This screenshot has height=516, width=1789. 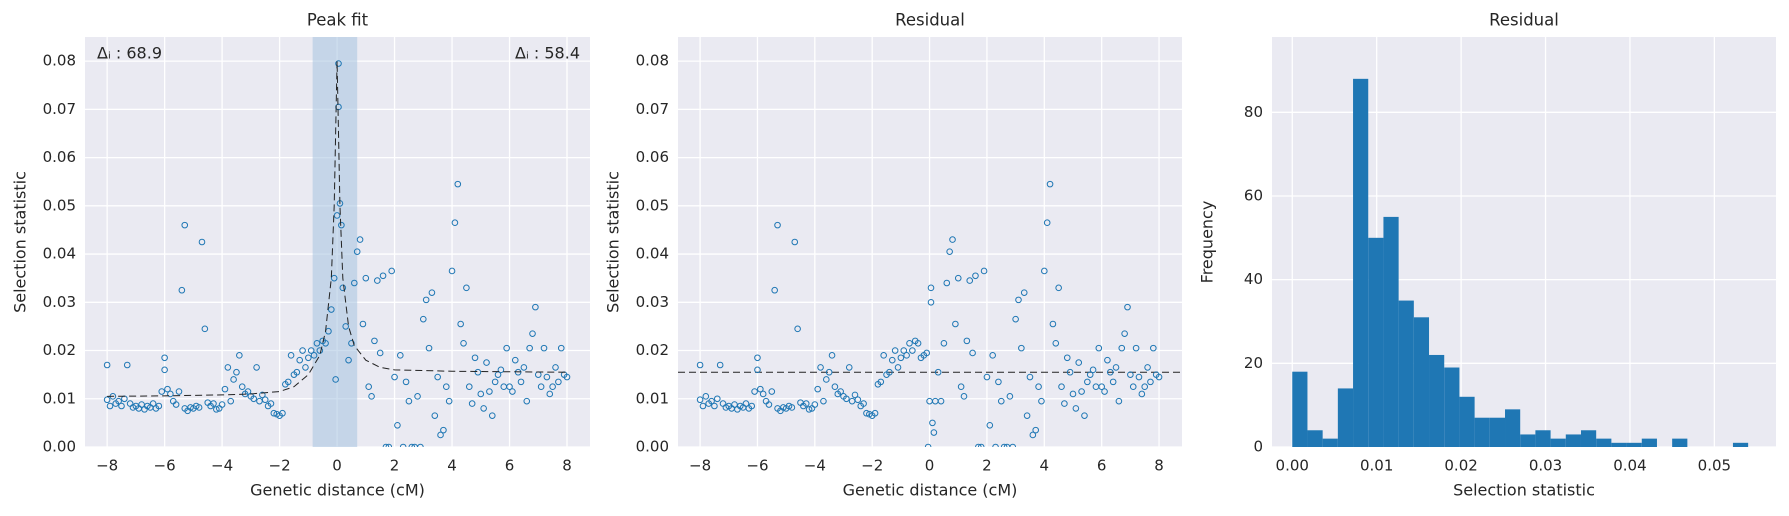 I want to click on y-tick-label: 0.04, so click(x=59, y=254).